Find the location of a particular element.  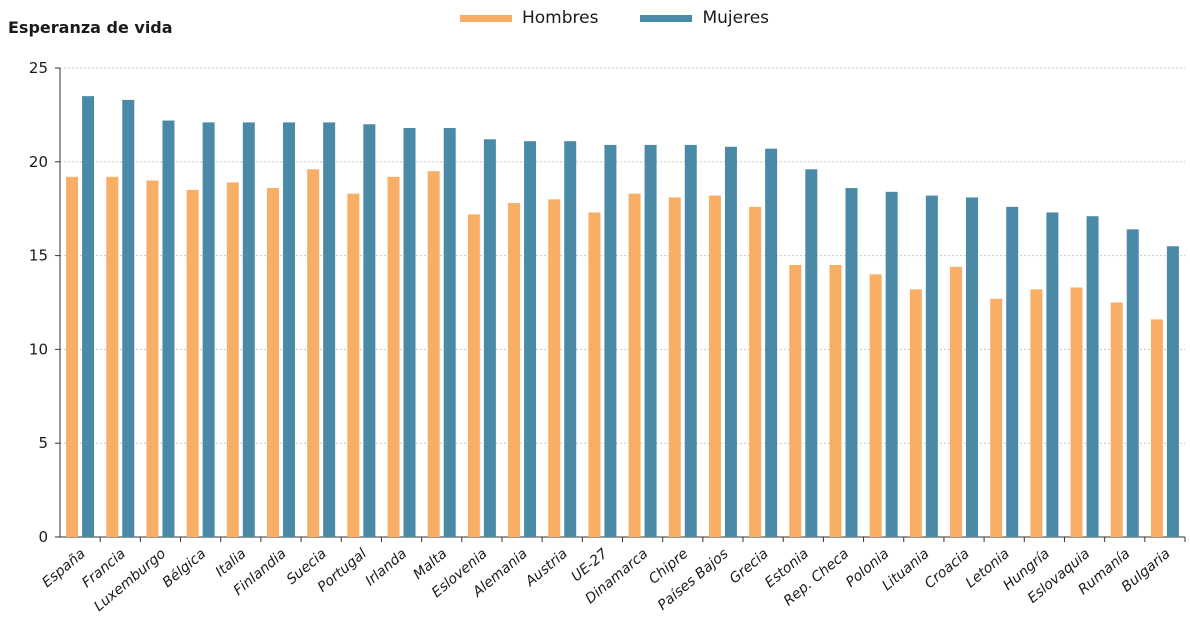

legend-item-mujeres: Mujeres is located at coordinates (704, 18).